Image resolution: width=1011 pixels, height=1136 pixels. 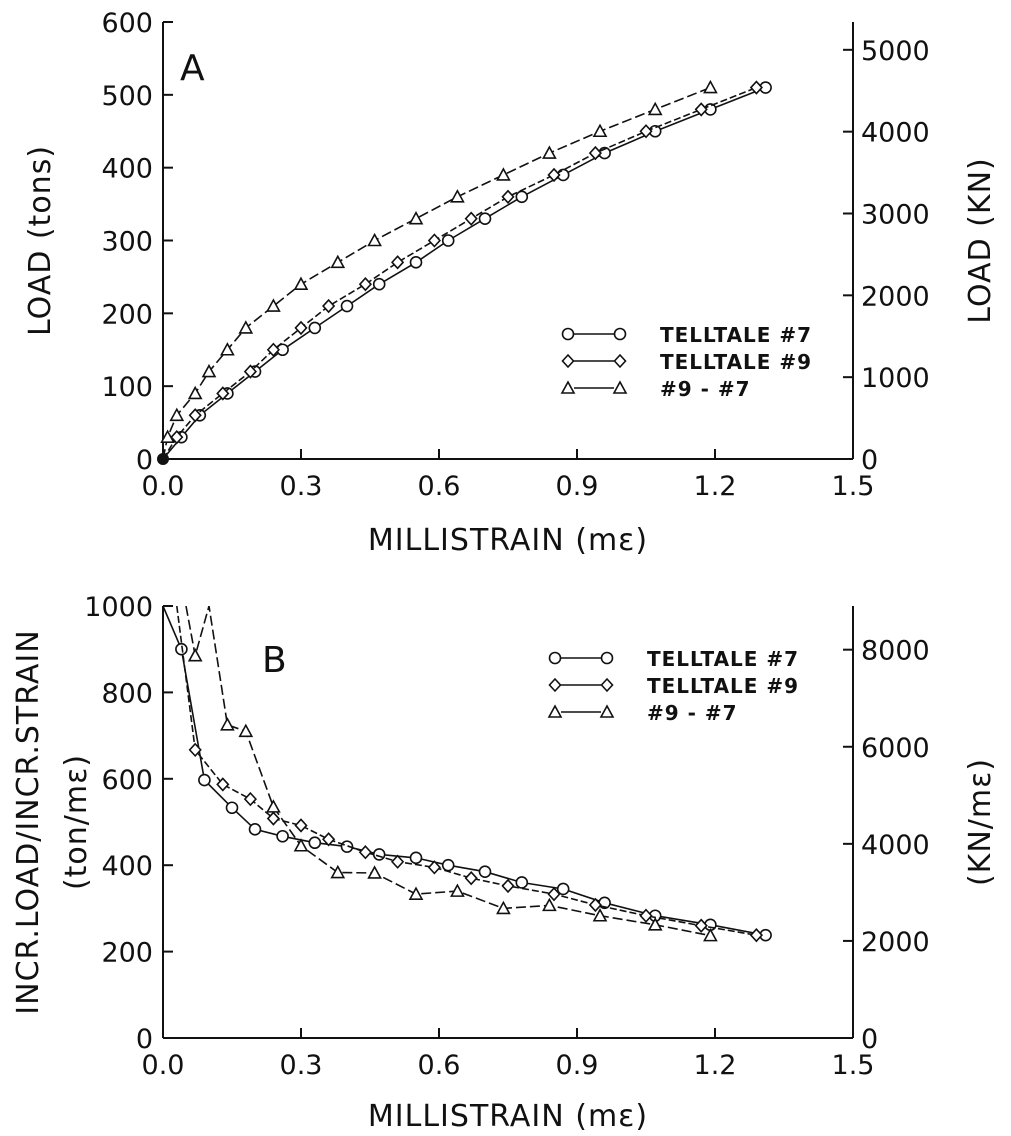 What do you see at coordinates (439, 1065) in the screenshot?
I see `x-tick-label: 0.6` at bounding box center [439, 1065].